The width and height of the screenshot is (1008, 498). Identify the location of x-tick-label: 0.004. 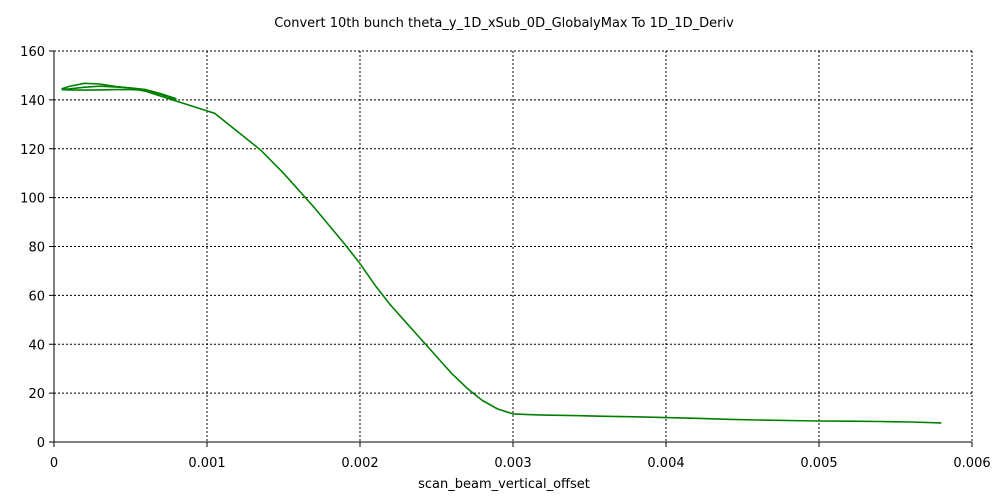
(665, 463).